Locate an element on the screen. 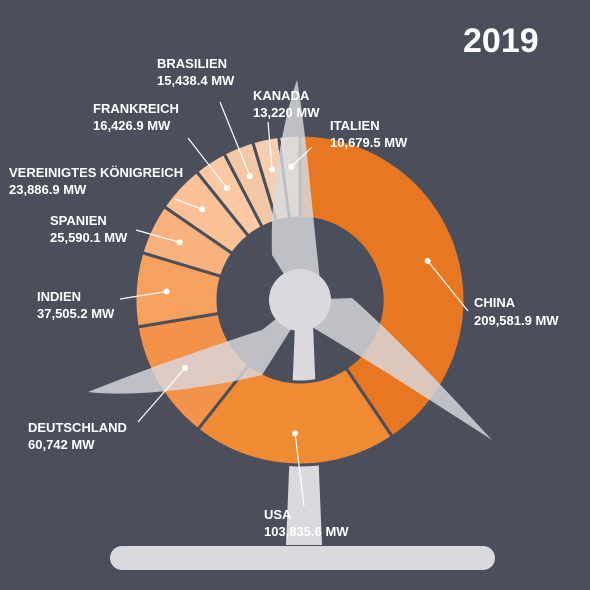 This screenshot has height=590, width=590. turbine-base is located at coordinates (302, 558).